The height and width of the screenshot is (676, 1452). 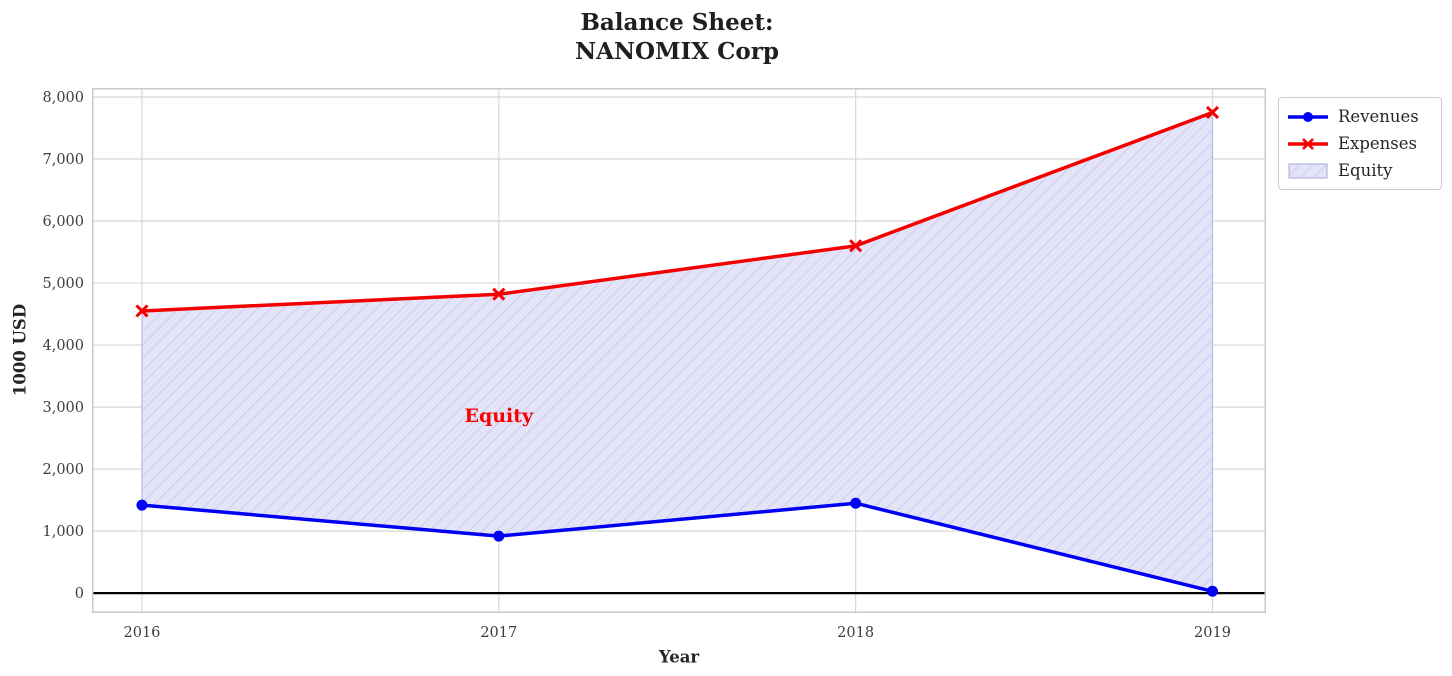 I want to click on legend-item-revenues: Revenues, so click(x=1360, y=116).